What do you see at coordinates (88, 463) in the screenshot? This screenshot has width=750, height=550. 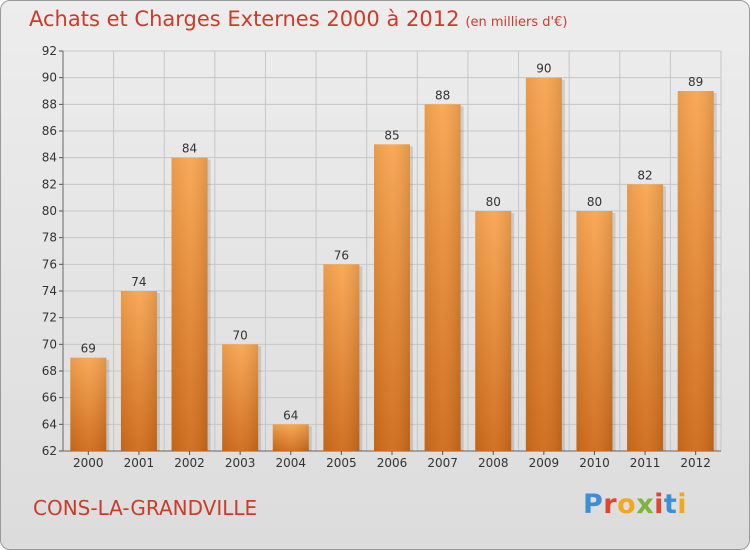 I see `x-tick-label: 2000` at bounding box center [88, 463].